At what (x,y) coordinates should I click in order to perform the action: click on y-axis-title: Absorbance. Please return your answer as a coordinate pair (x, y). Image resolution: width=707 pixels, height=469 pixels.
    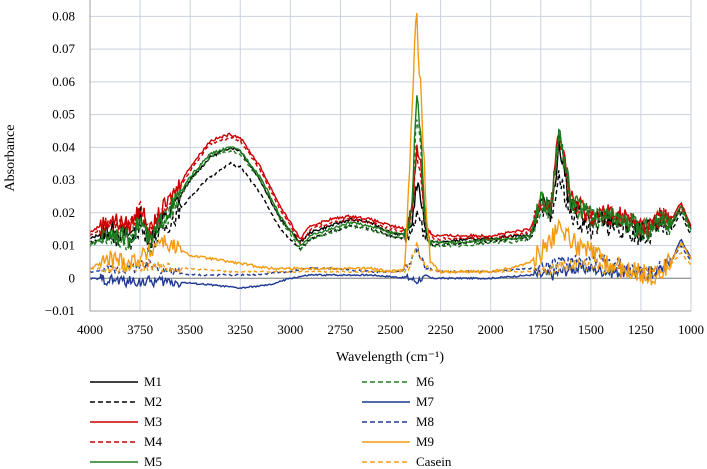
    Looking at the image, I should click on (10, 158).